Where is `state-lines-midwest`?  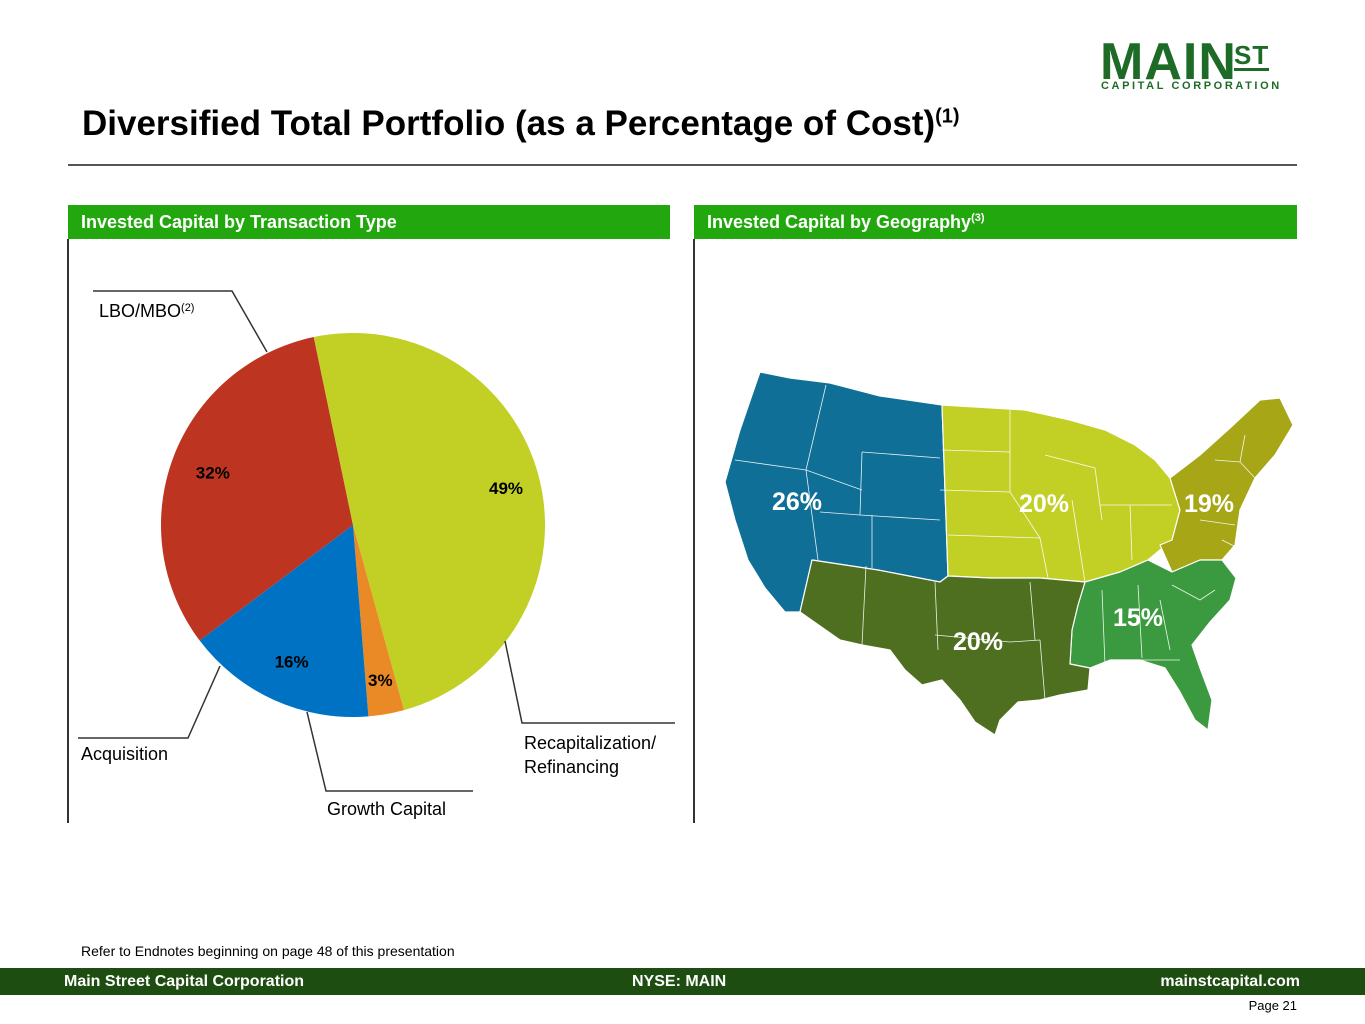 state-lines-midwest is located at coordinates (1055, 496).